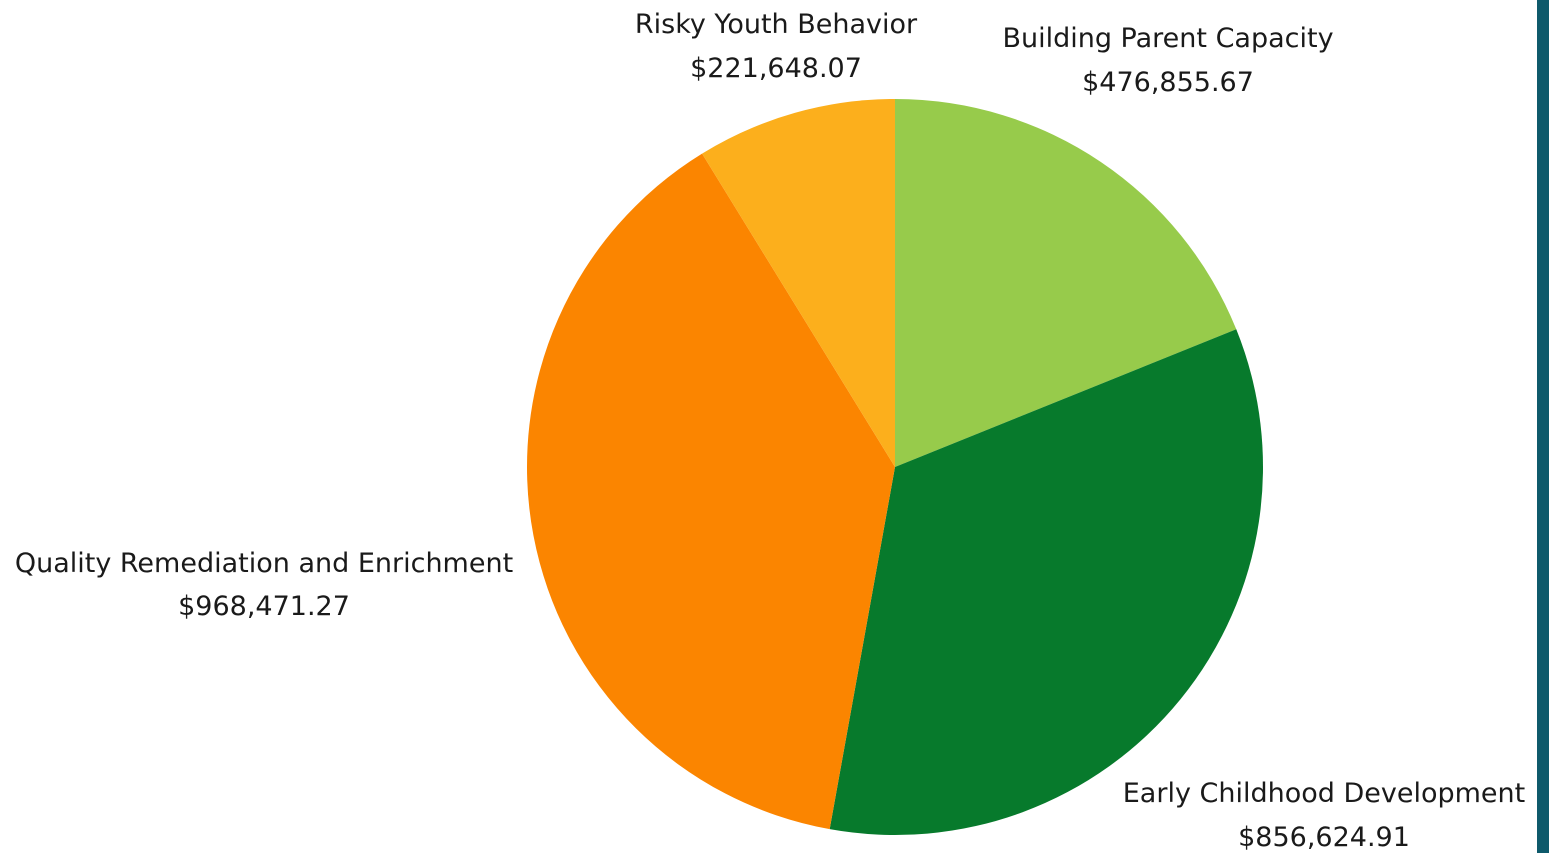  I want to click on slice-label-early-childhood-development: Early Childhood Development, so click(1324, 793).